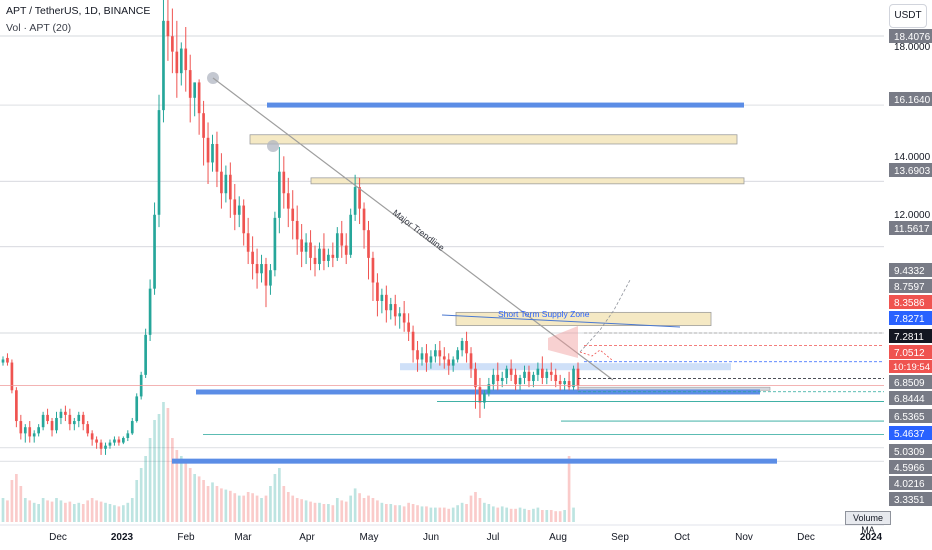 This screenshot has width=932, height=550. I want to click on time-axis-bg, so click(466, 537).